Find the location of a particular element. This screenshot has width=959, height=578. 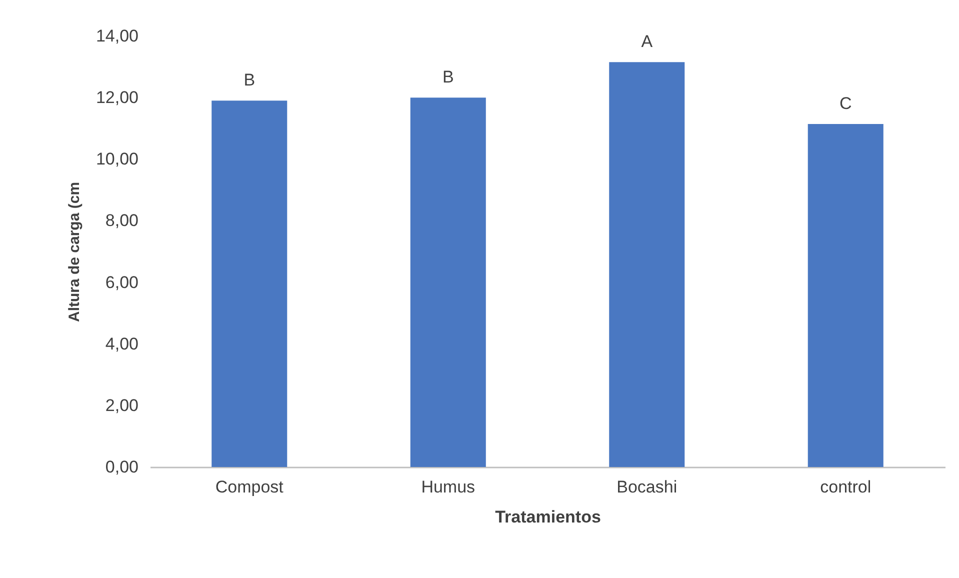

y-tick-label: 4,00 is located at coordinates (121, 344).